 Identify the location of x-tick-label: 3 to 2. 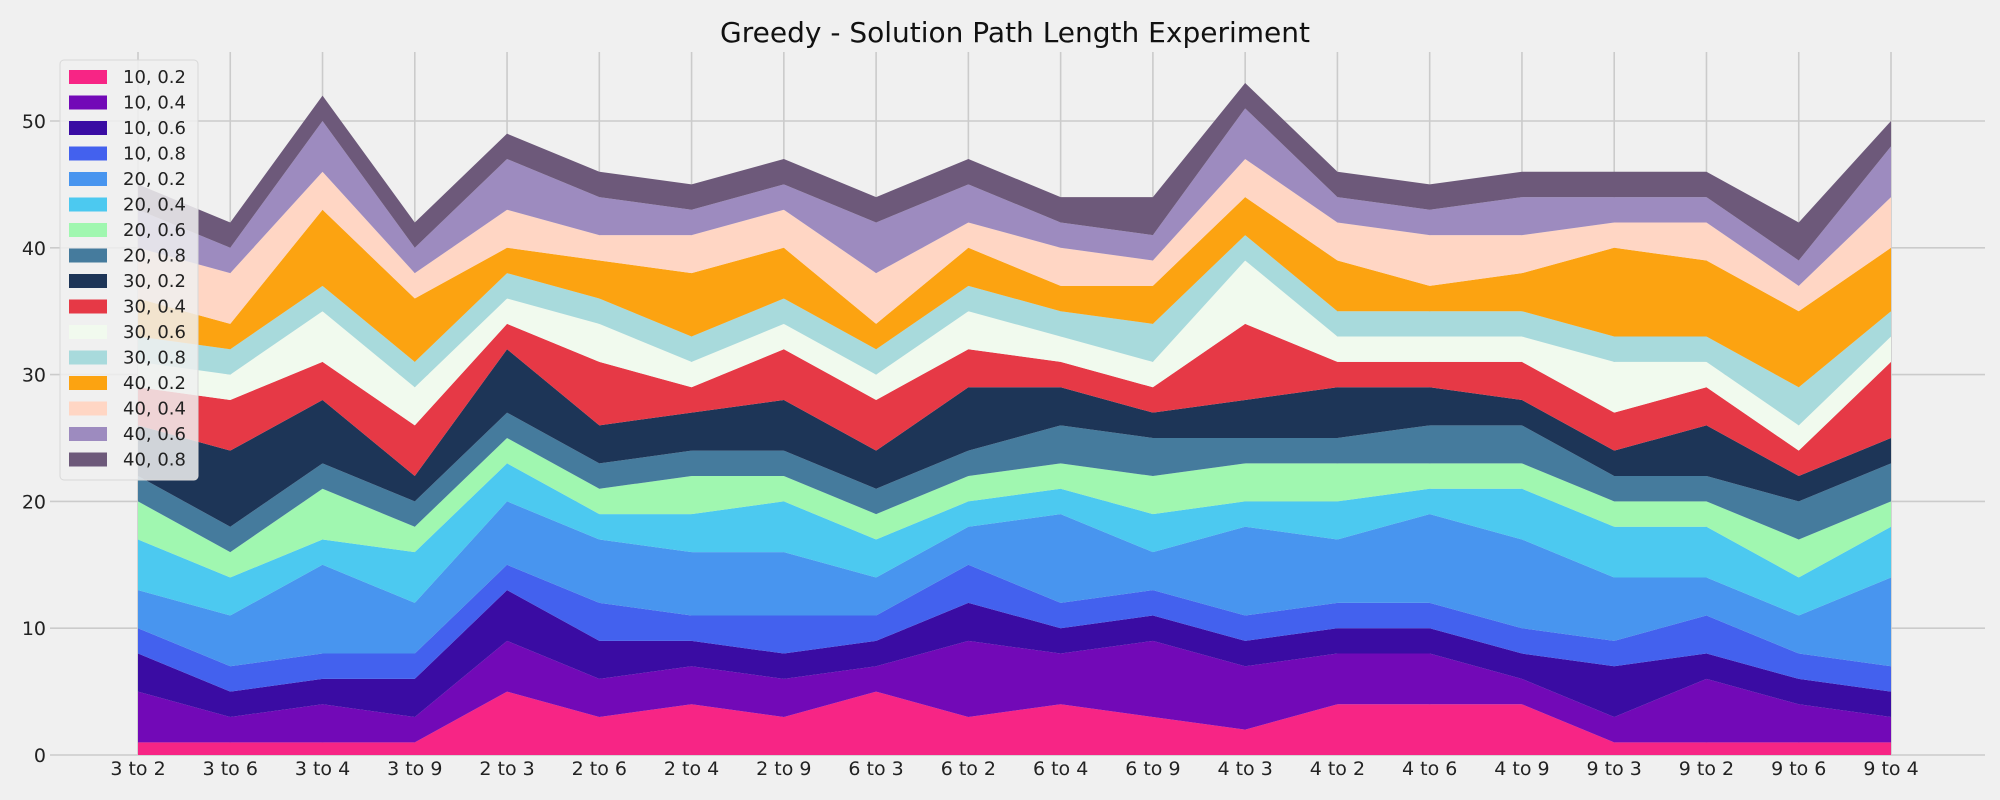
(137, 769).